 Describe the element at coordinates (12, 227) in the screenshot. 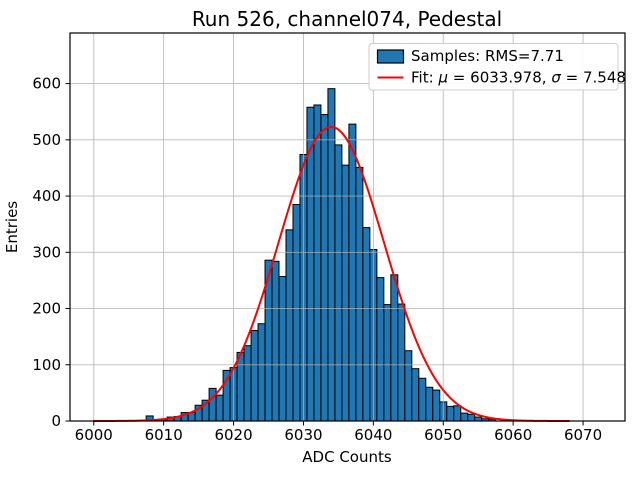

I see `y-axis-label: Entries` at that location.